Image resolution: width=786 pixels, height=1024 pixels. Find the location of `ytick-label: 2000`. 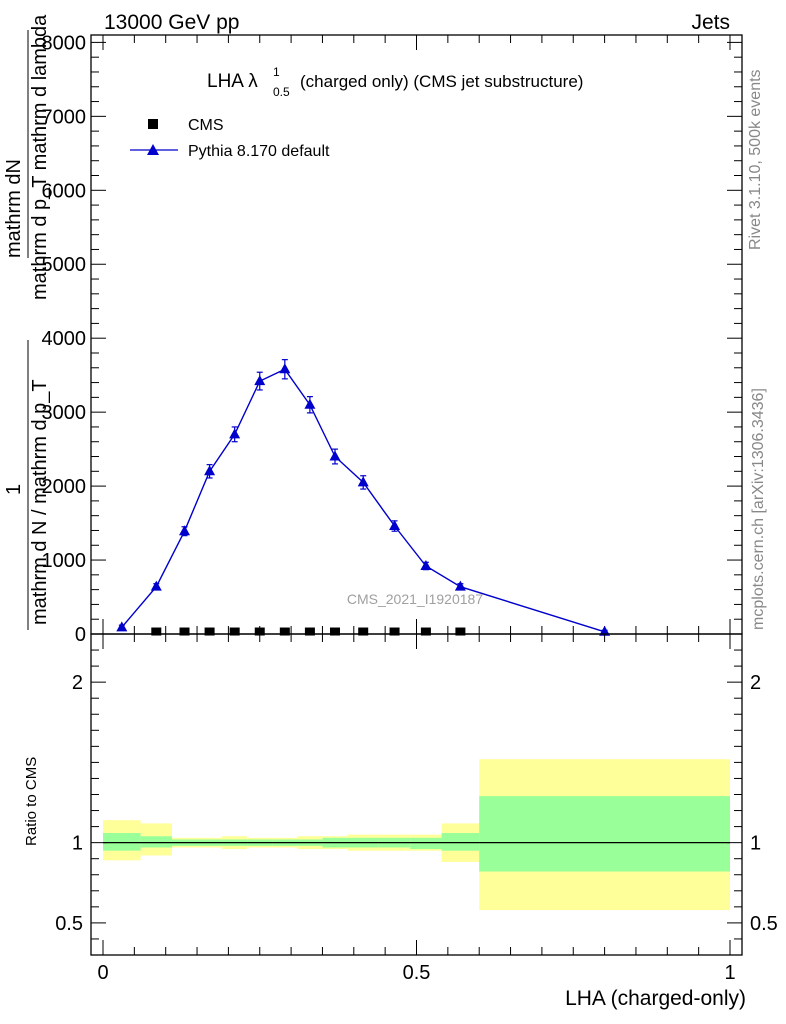

ytick-label: 2000 is located at coordinates (64, 487).